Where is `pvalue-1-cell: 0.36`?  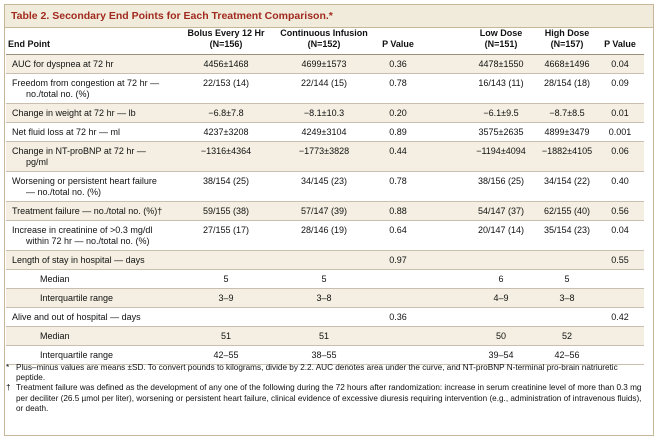 pvalue-1-cell: 0.36 is located at coordinates (398, 64).